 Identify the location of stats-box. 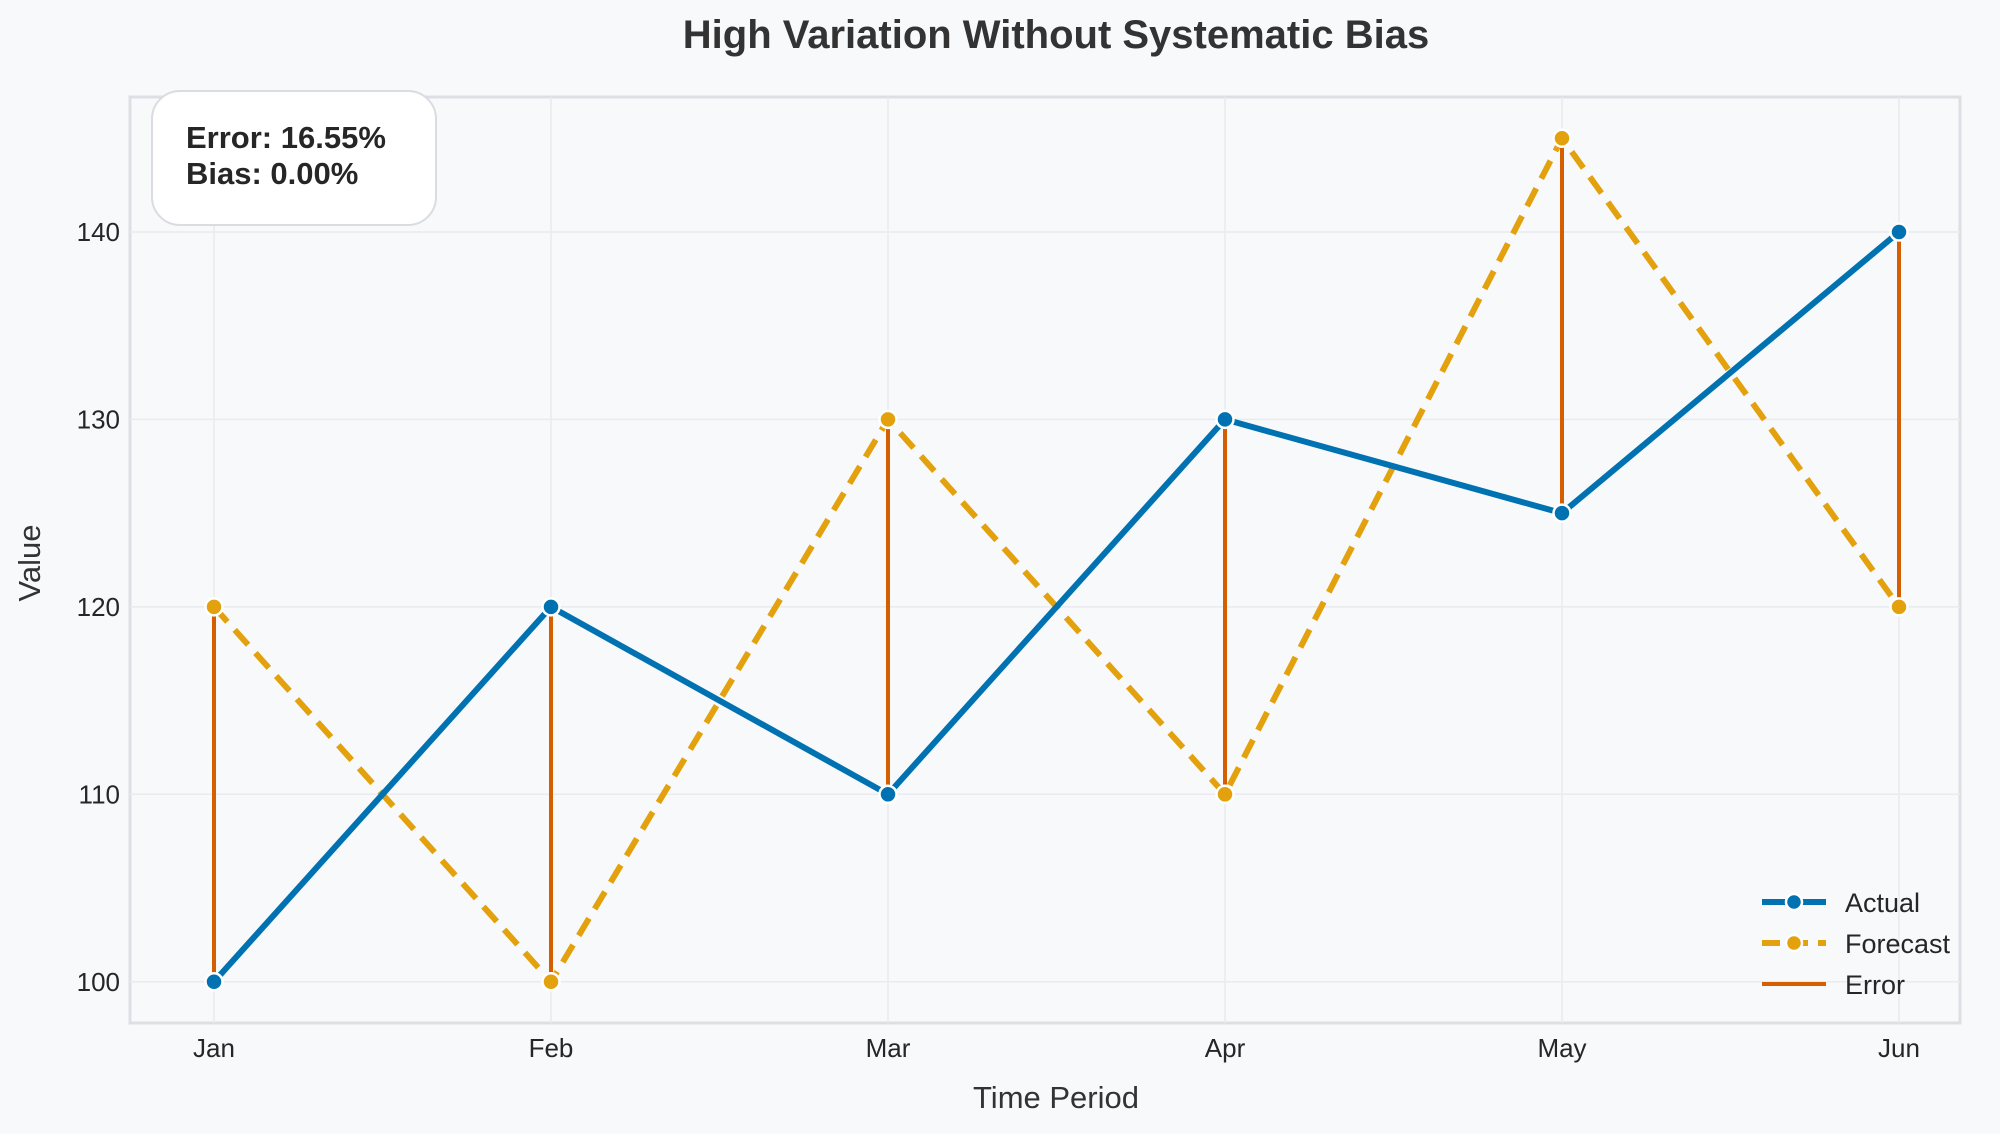
(294, 158).